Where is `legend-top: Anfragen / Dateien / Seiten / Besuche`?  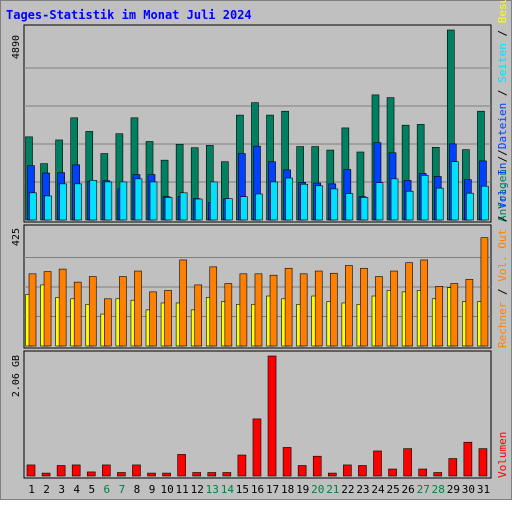 legend-top: Anfragen / Dateien / Seiten / Besuche is located at coordinates (502, 111).